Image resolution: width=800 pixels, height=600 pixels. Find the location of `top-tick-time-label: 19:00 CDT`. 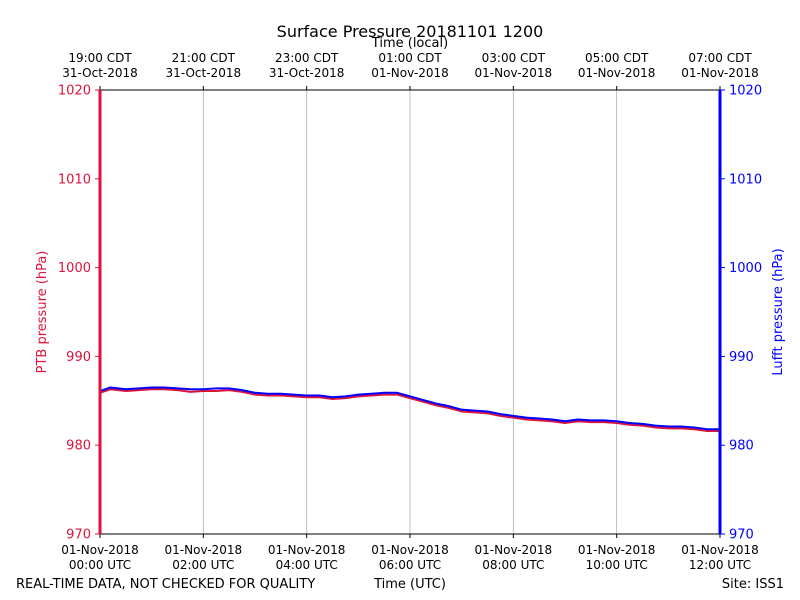

top-tick-time-label: 19:00 CDT is located at coordinates (100, 58).